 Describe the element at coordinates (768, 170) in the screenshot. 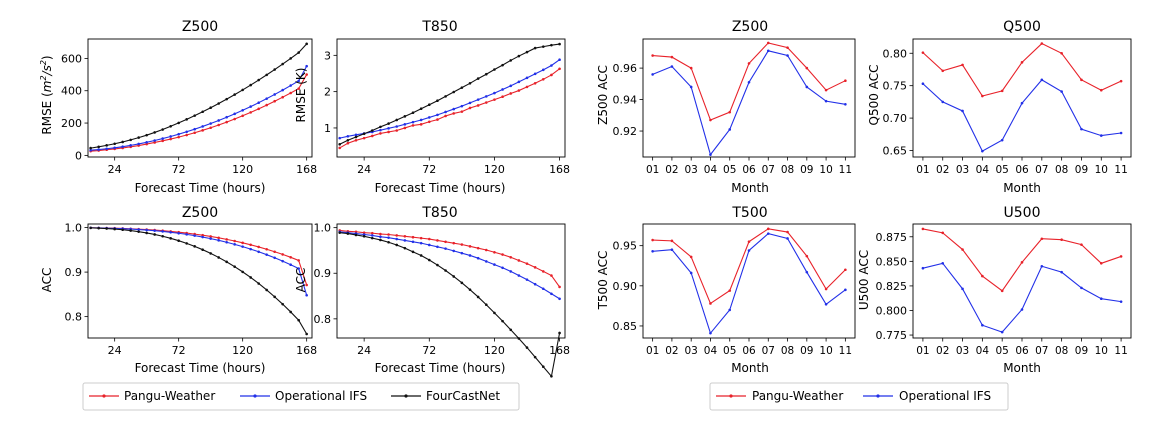

I see `x-tick-label: 07` at that location.